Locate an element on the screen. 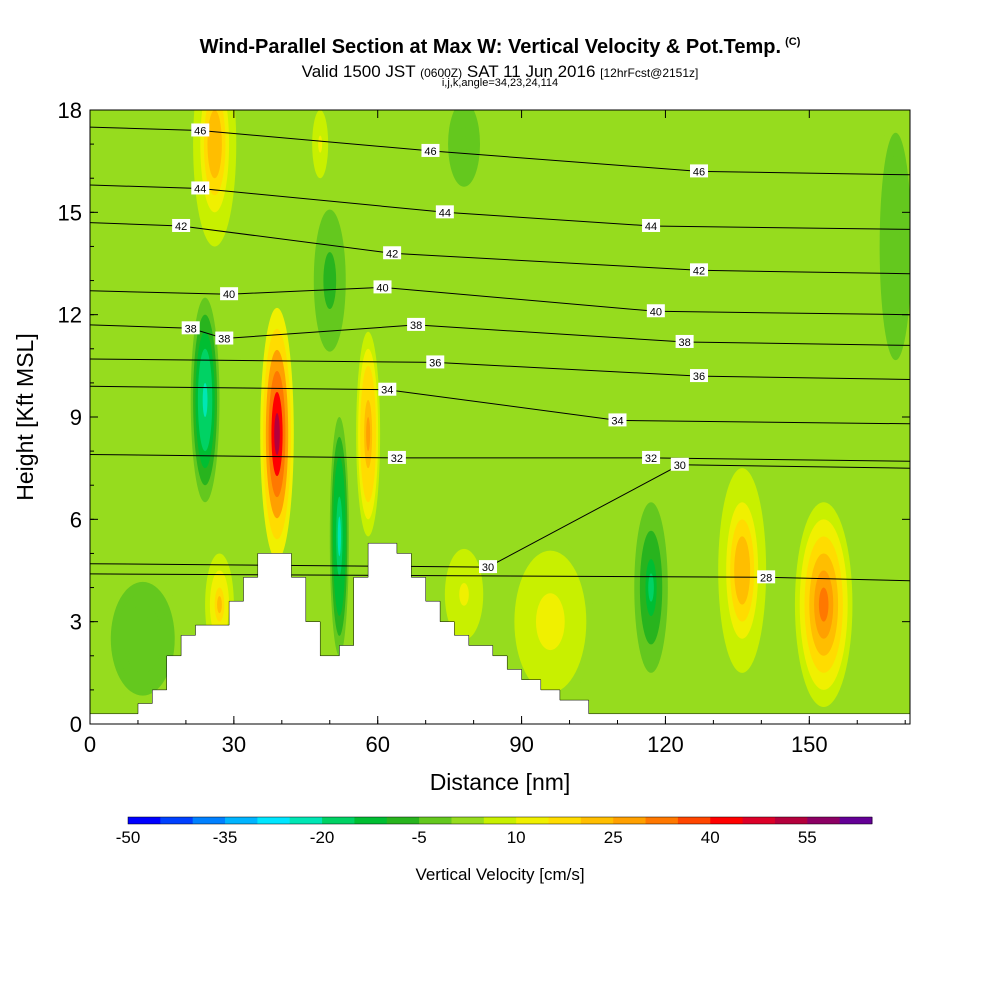 This screenshot has width=1000, height=1000. theta-label-6: 42 is located at coordinates (181, 225).